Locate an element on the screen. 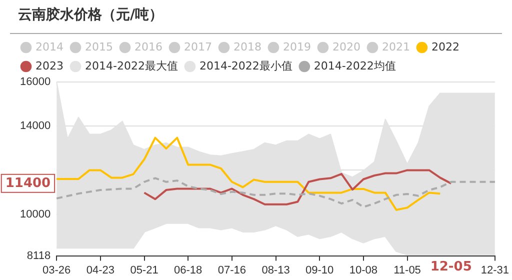  legend-label: 2023 is located at coordinates (50, 65).